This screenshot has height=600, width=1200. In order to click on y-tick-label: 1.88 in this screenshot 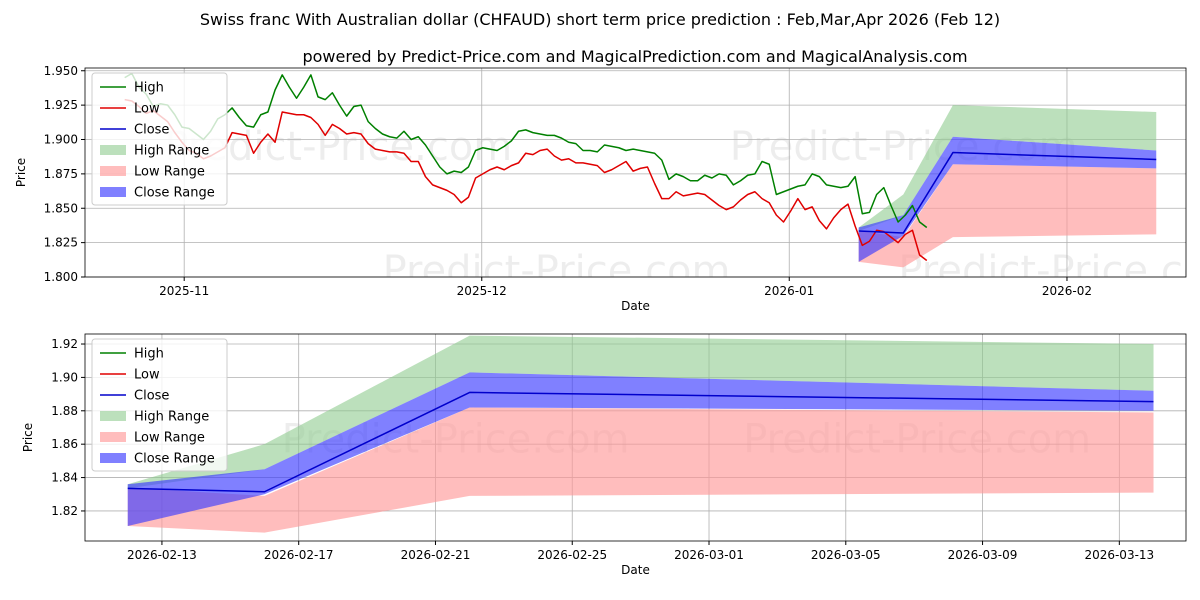, I will do `click(64, 411)`.